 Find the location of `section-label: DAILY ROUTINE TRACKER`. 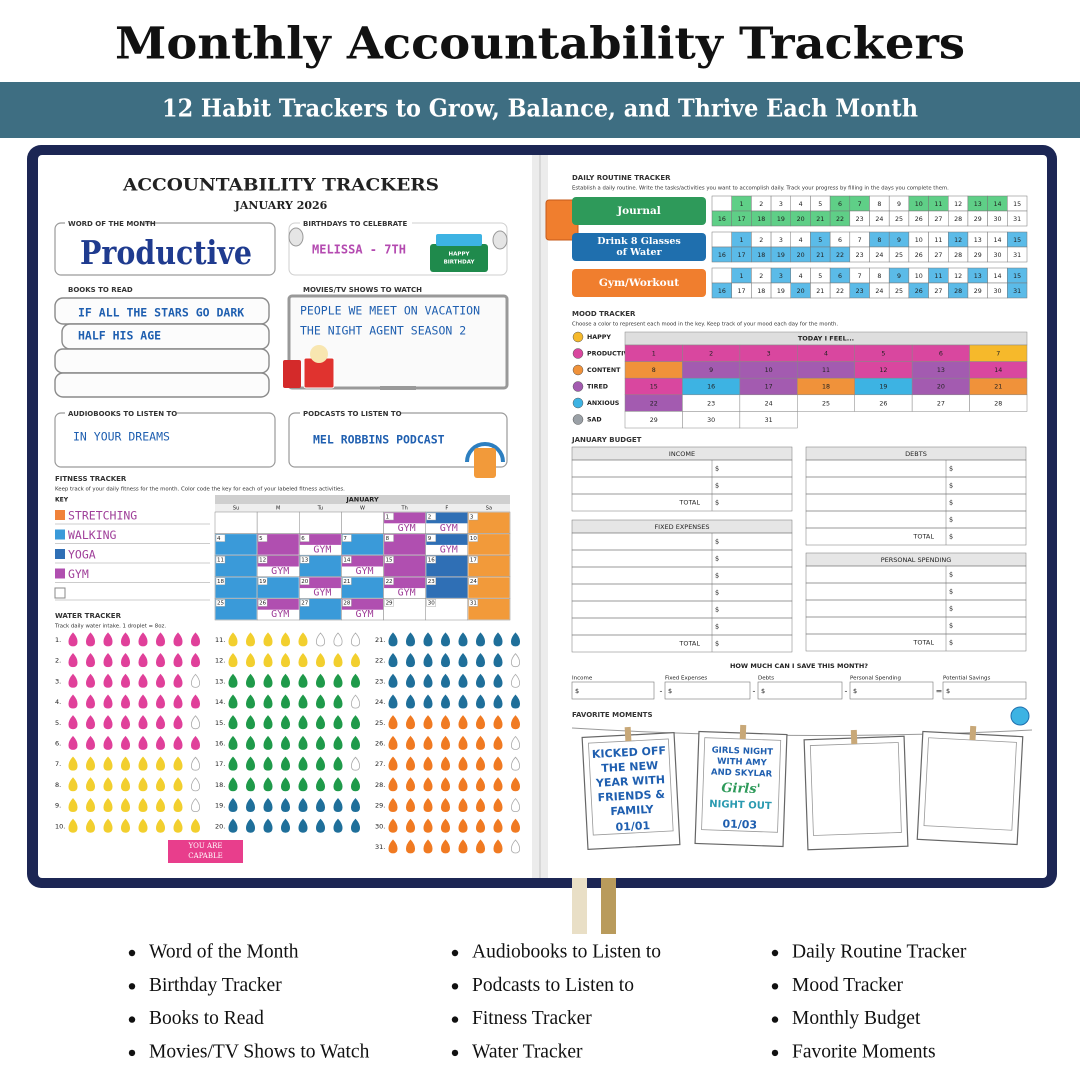

section-label: DAILY ROUTINE TRACKER is located at coordinates (621, 178).